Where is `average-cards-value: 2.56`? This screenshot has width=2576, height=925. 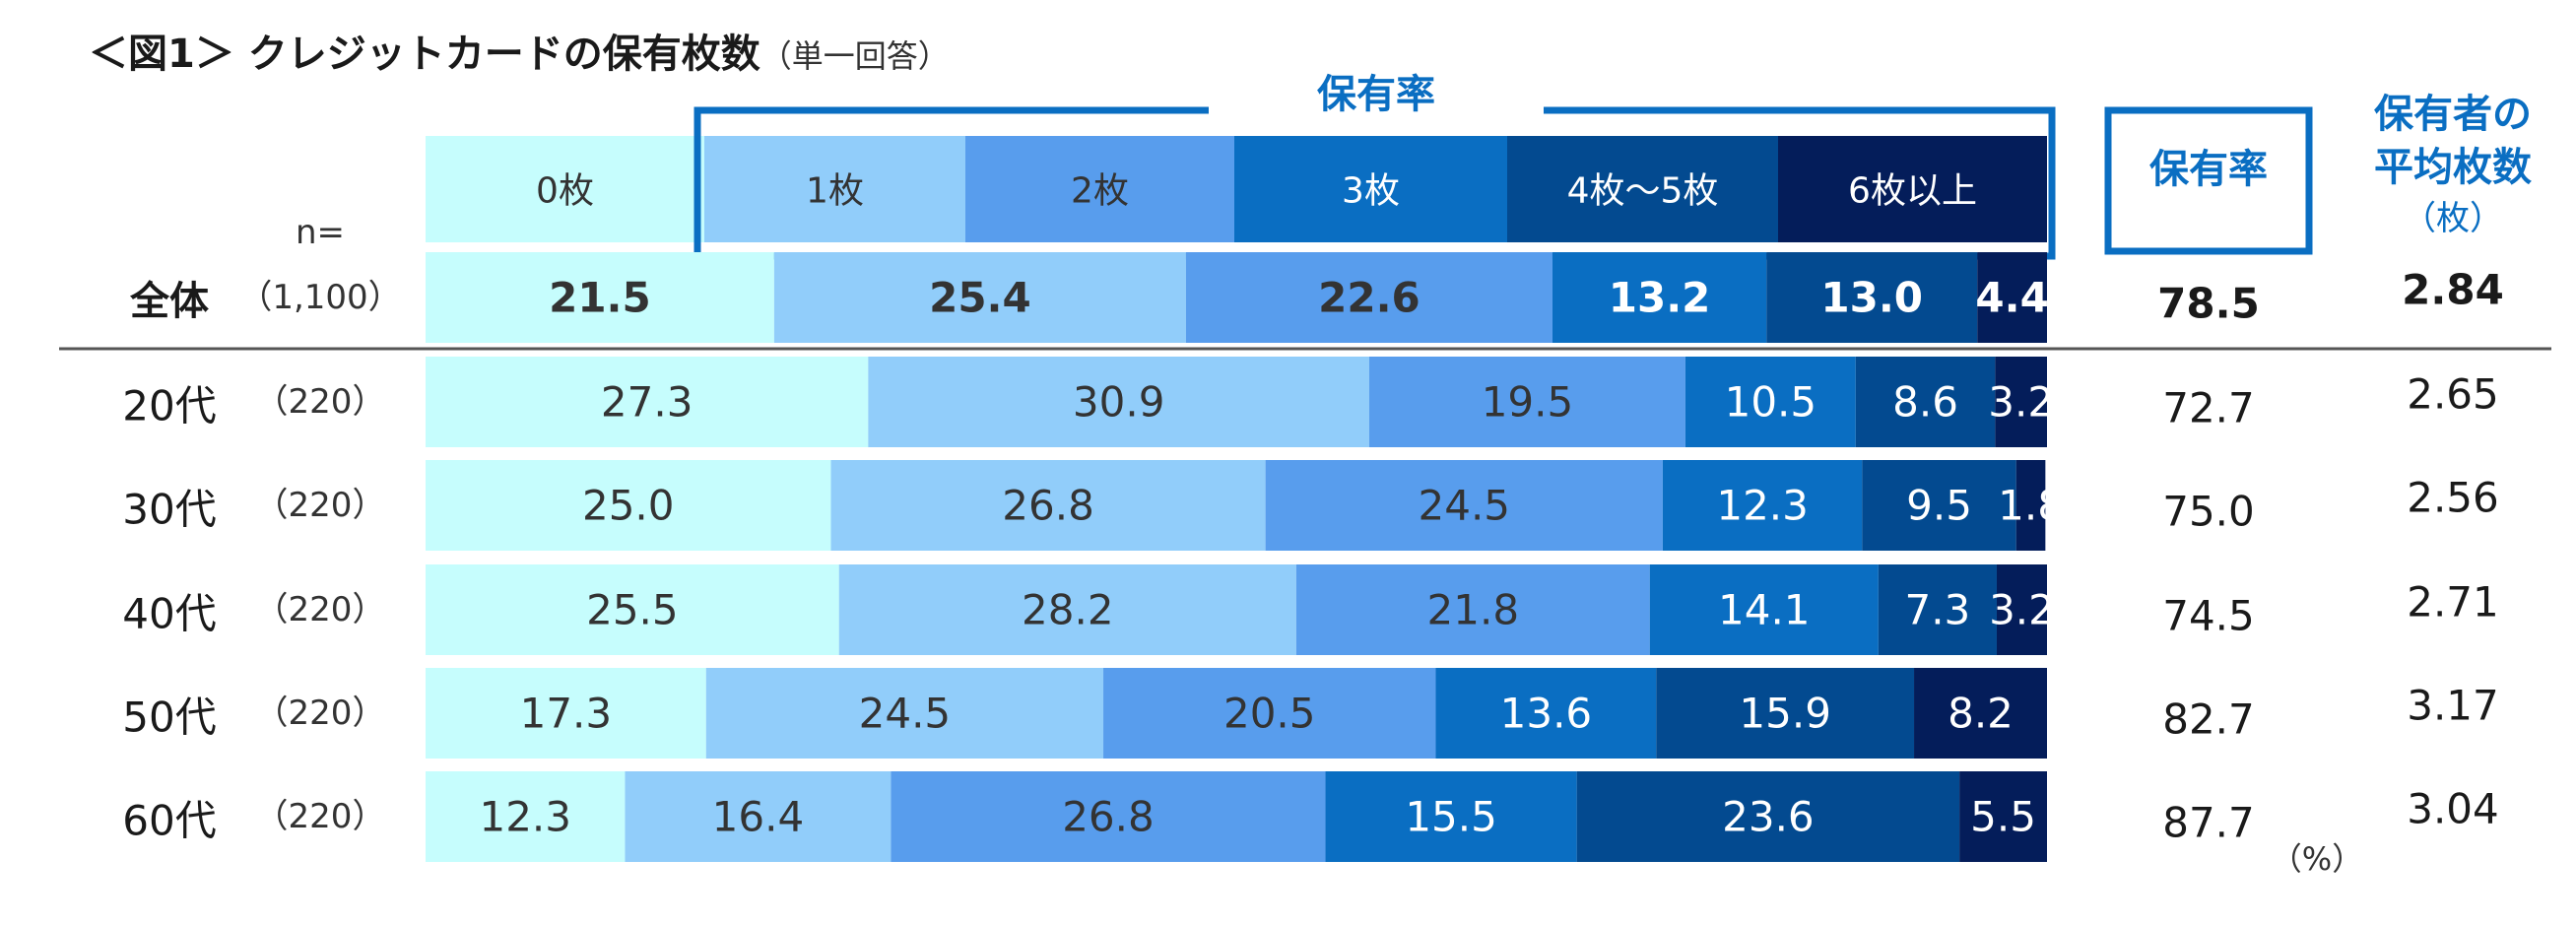 average-cards-value: 2.56 is located at coordinates (2453, 498).